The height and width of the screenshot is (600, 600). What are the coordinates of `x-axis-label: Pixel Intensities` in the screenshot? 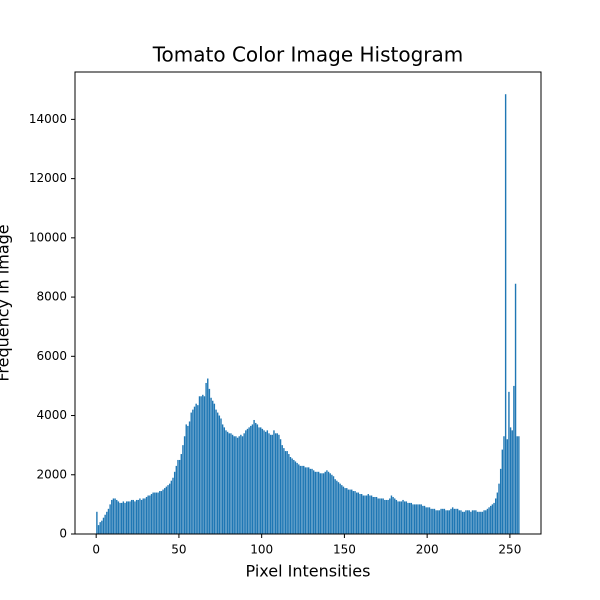 It's located at (308, 571).